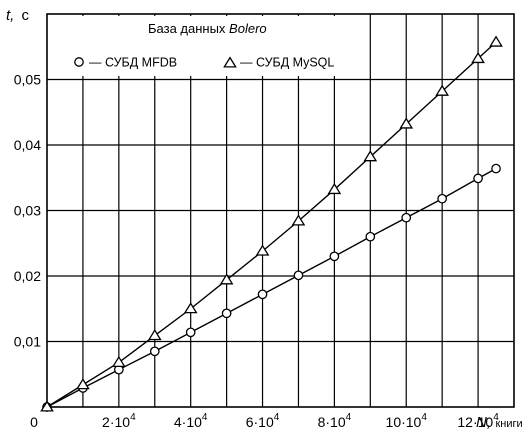 This screenshot has height=431, width=526. I want to click on chart-title: База данных Bolero, so click(207, 28).